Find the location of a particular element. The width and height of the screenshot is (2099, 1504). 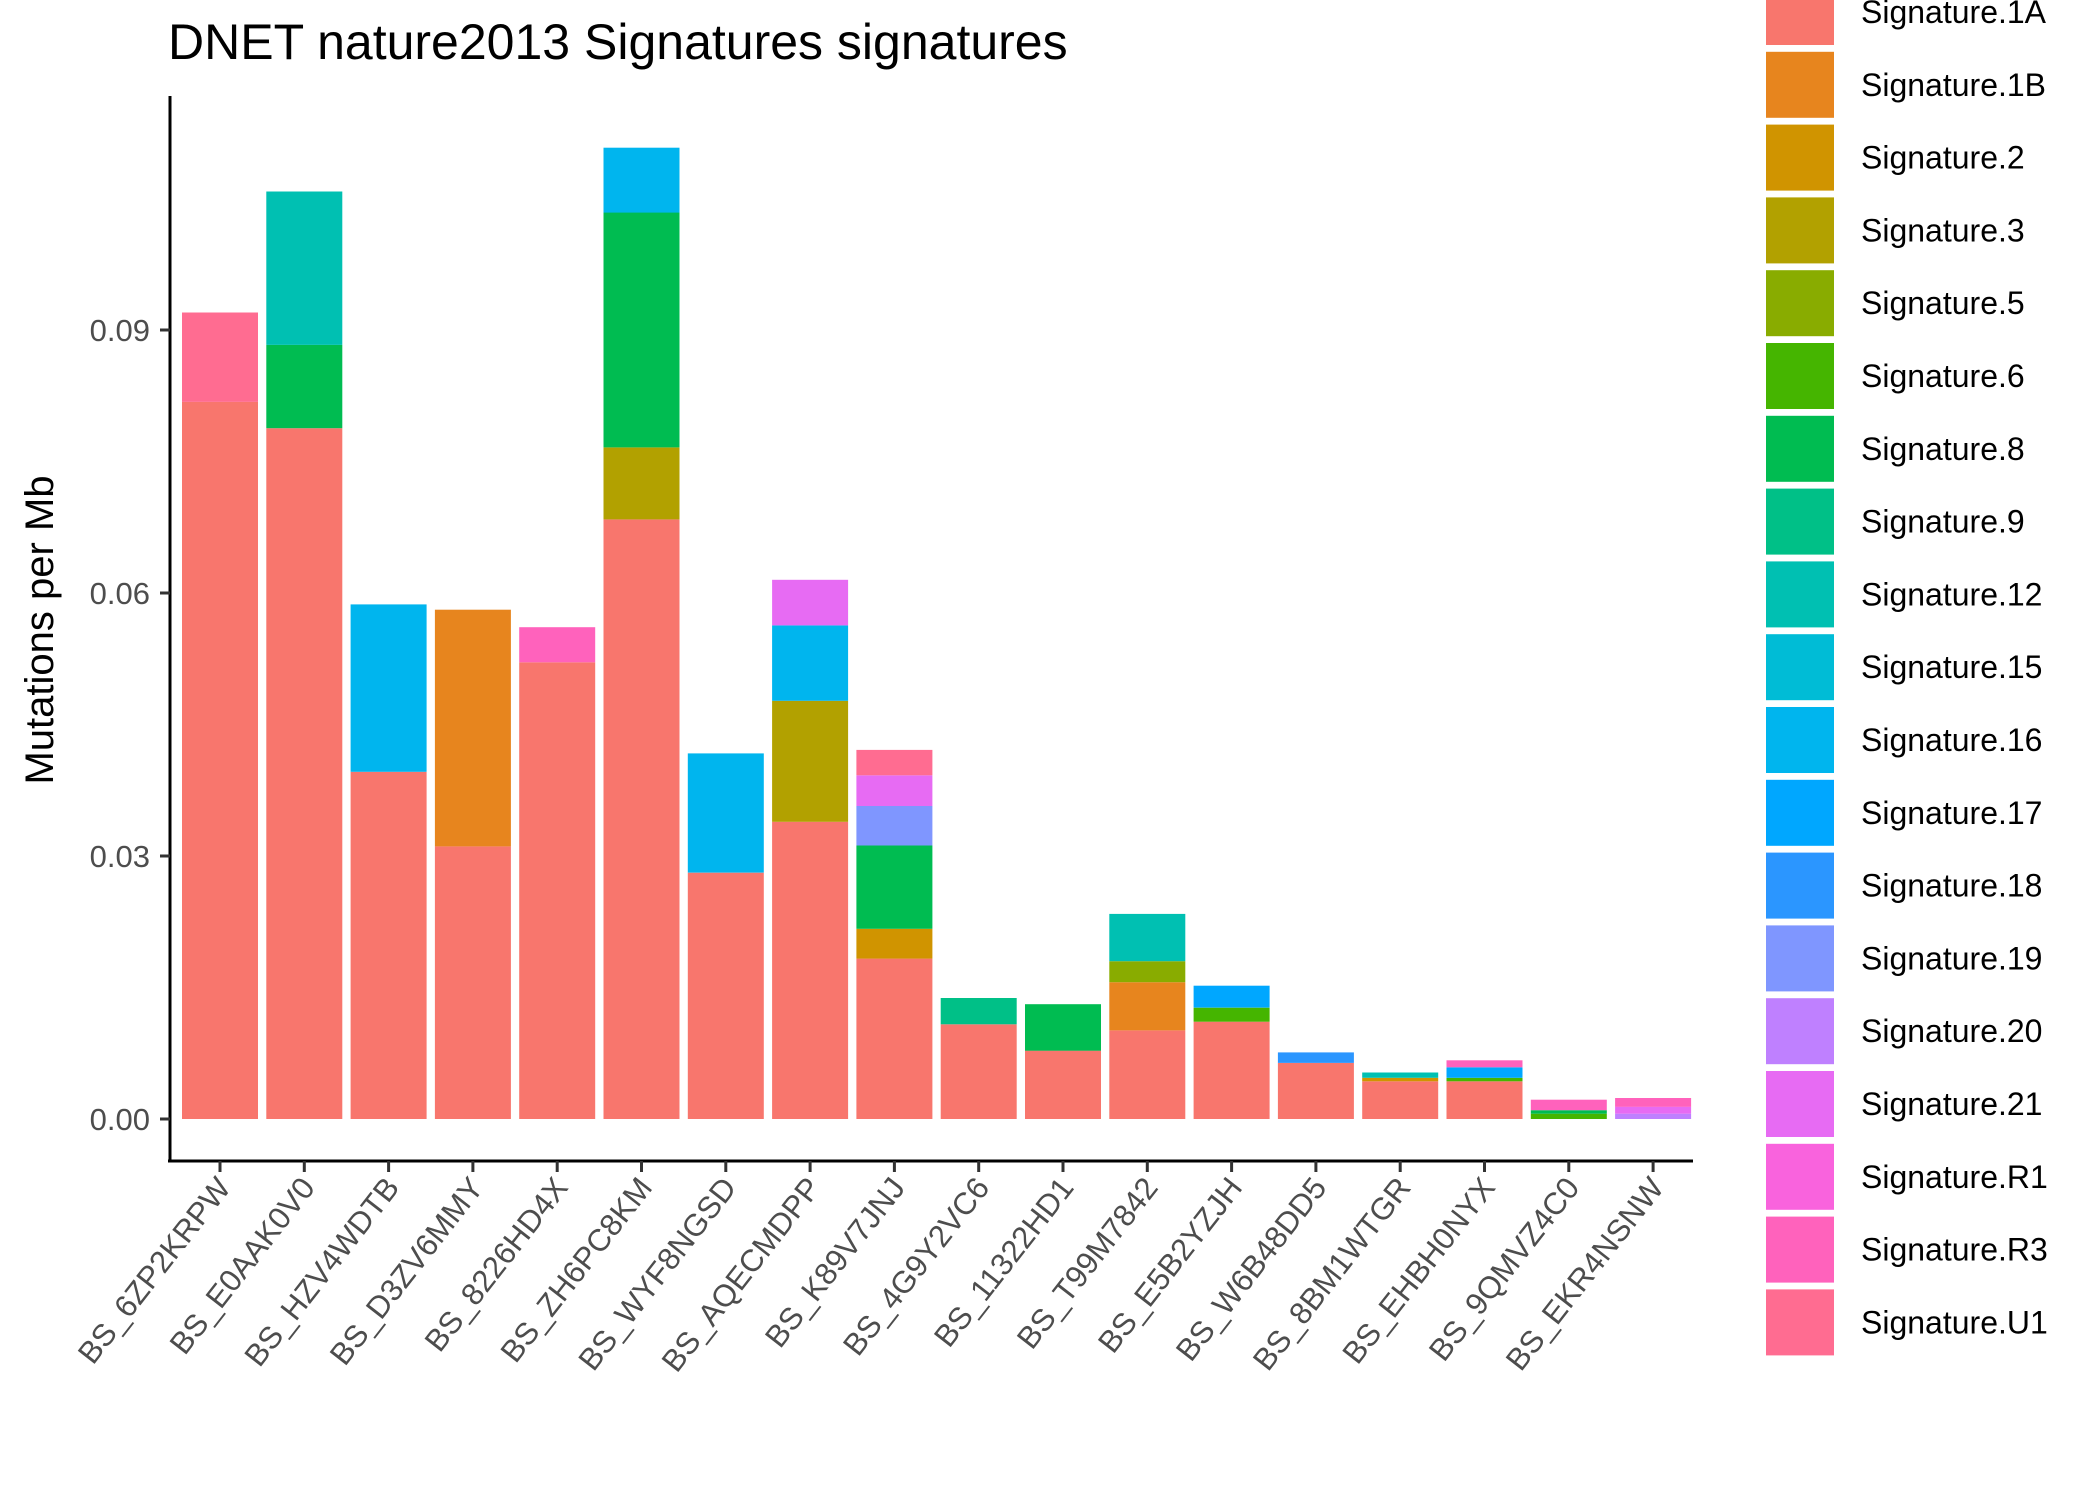

legend-label: Signature.20 is located at coordinates (1951, 1031).